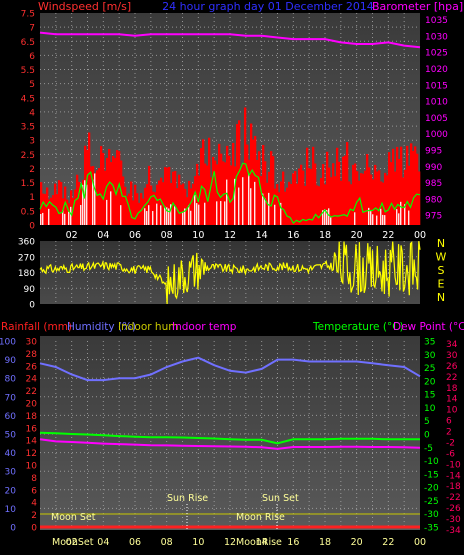 The image size is (464, 555). Describe the element at coordinates (26, 258) in the screenshot. I see `direction-tick-label: 270` at that location.